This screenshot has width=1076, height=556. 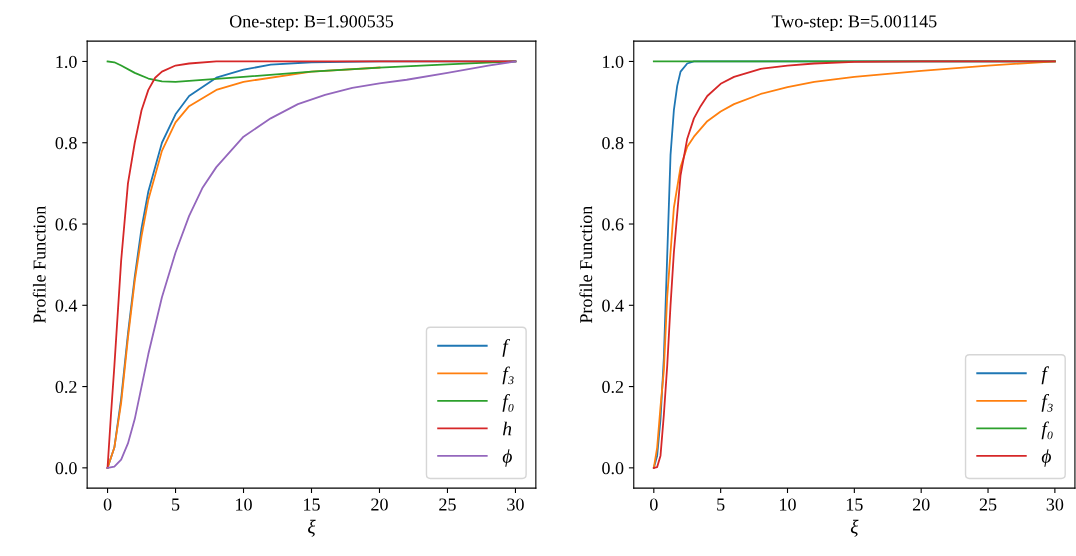 I want to click on legend-label: h, so click(x=507, y=428).